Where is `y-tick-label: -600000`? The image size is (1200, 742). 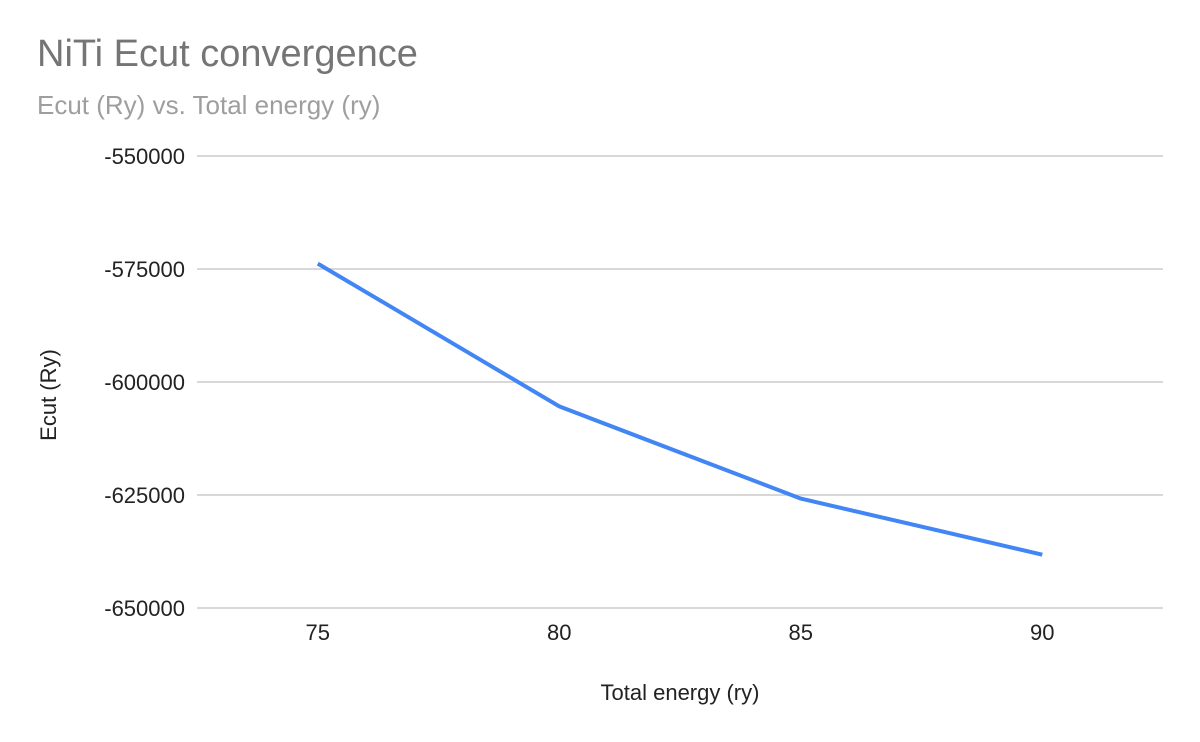 y-tick-label: -600000 is located at coordinates (144, 382).